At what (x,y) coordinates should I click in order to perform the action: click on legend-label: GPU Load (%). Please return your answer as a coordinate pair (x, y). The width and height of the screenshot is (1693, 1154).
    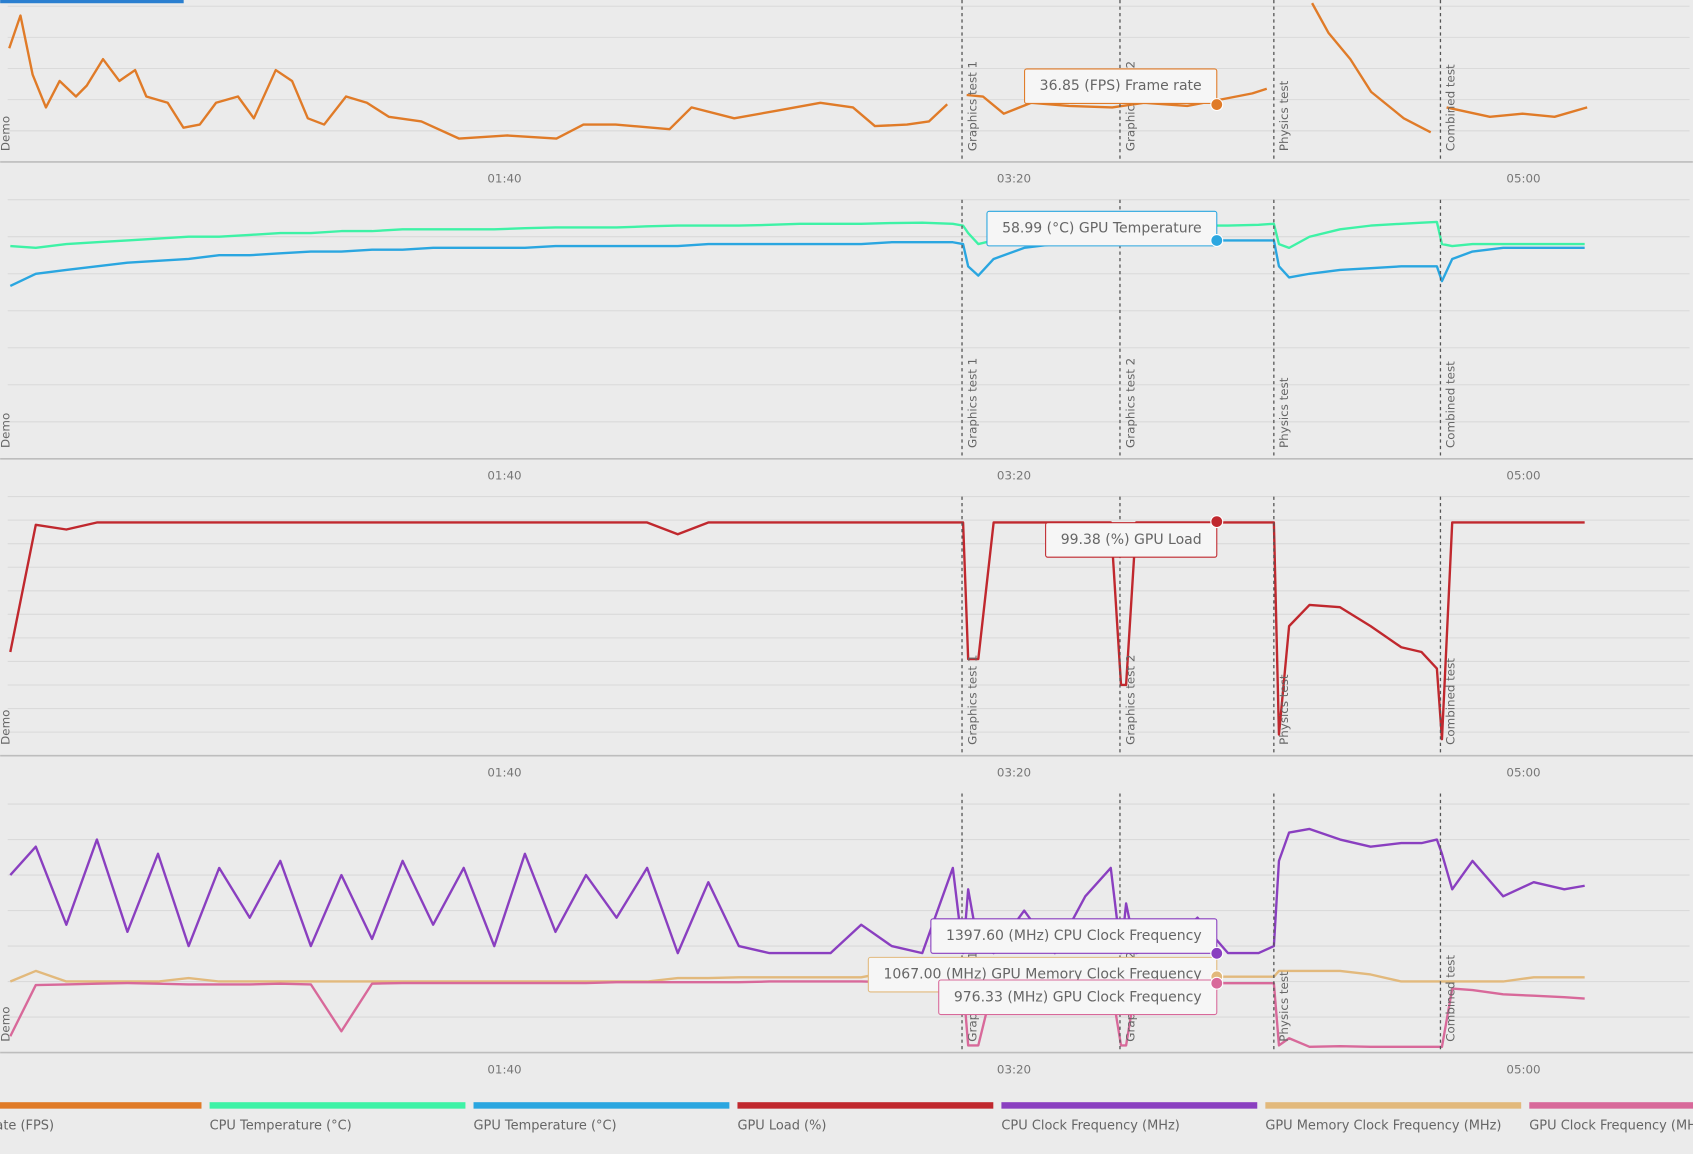
    Looking at the image, I should click on (781, 1125).